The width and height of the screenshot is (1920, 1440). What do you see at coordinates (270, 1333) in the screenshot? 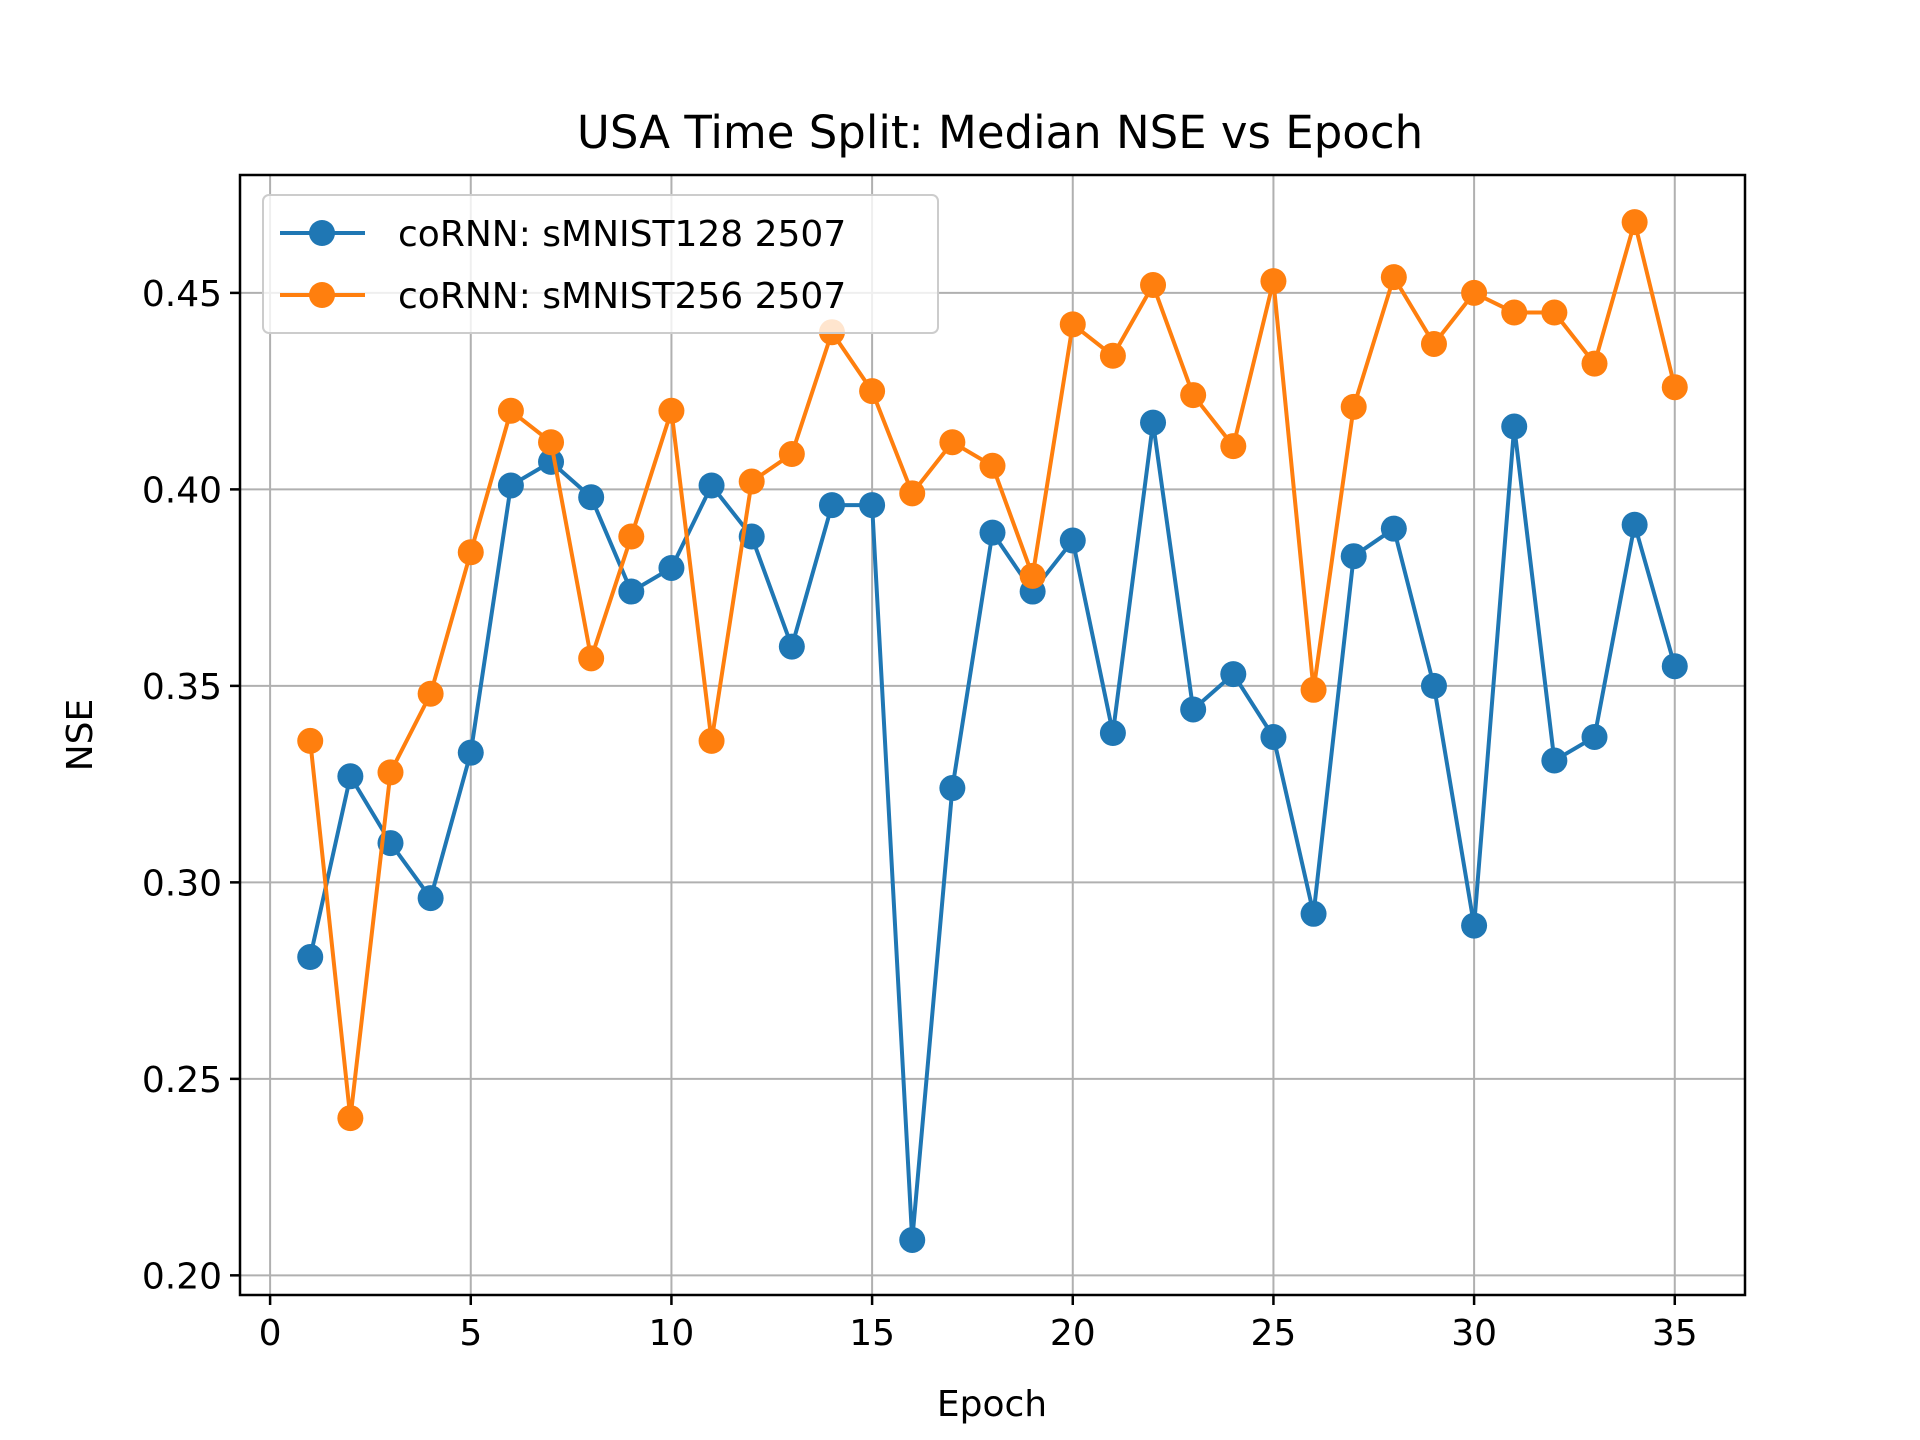
I see `x-tick-label: 0` at bounding box center [270, 1333].